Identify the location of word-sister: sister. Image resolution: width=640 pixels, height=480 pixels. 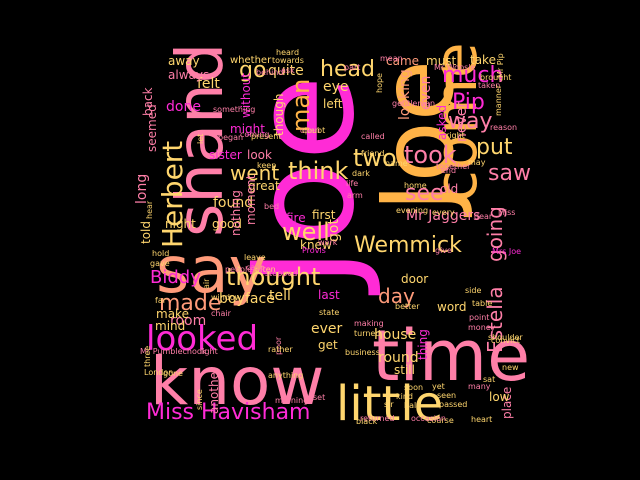
(225, 155).